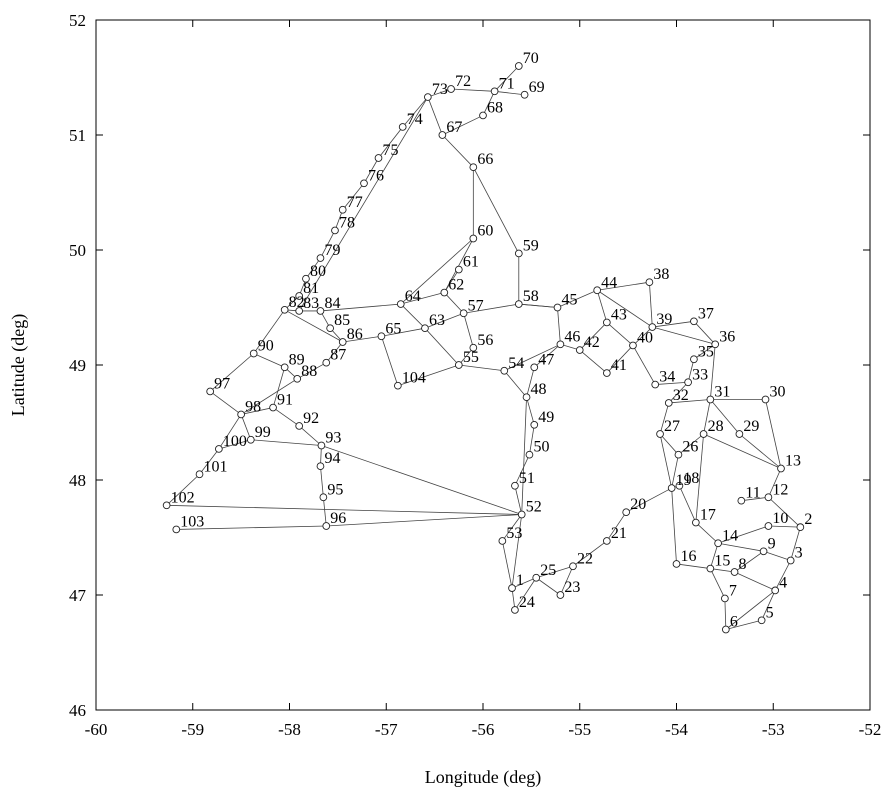 This screenshot has height=800, width=887. Describe the element at coordinates (77, 710) in the screenshot. I see `y-tick-label: 46` at that location.